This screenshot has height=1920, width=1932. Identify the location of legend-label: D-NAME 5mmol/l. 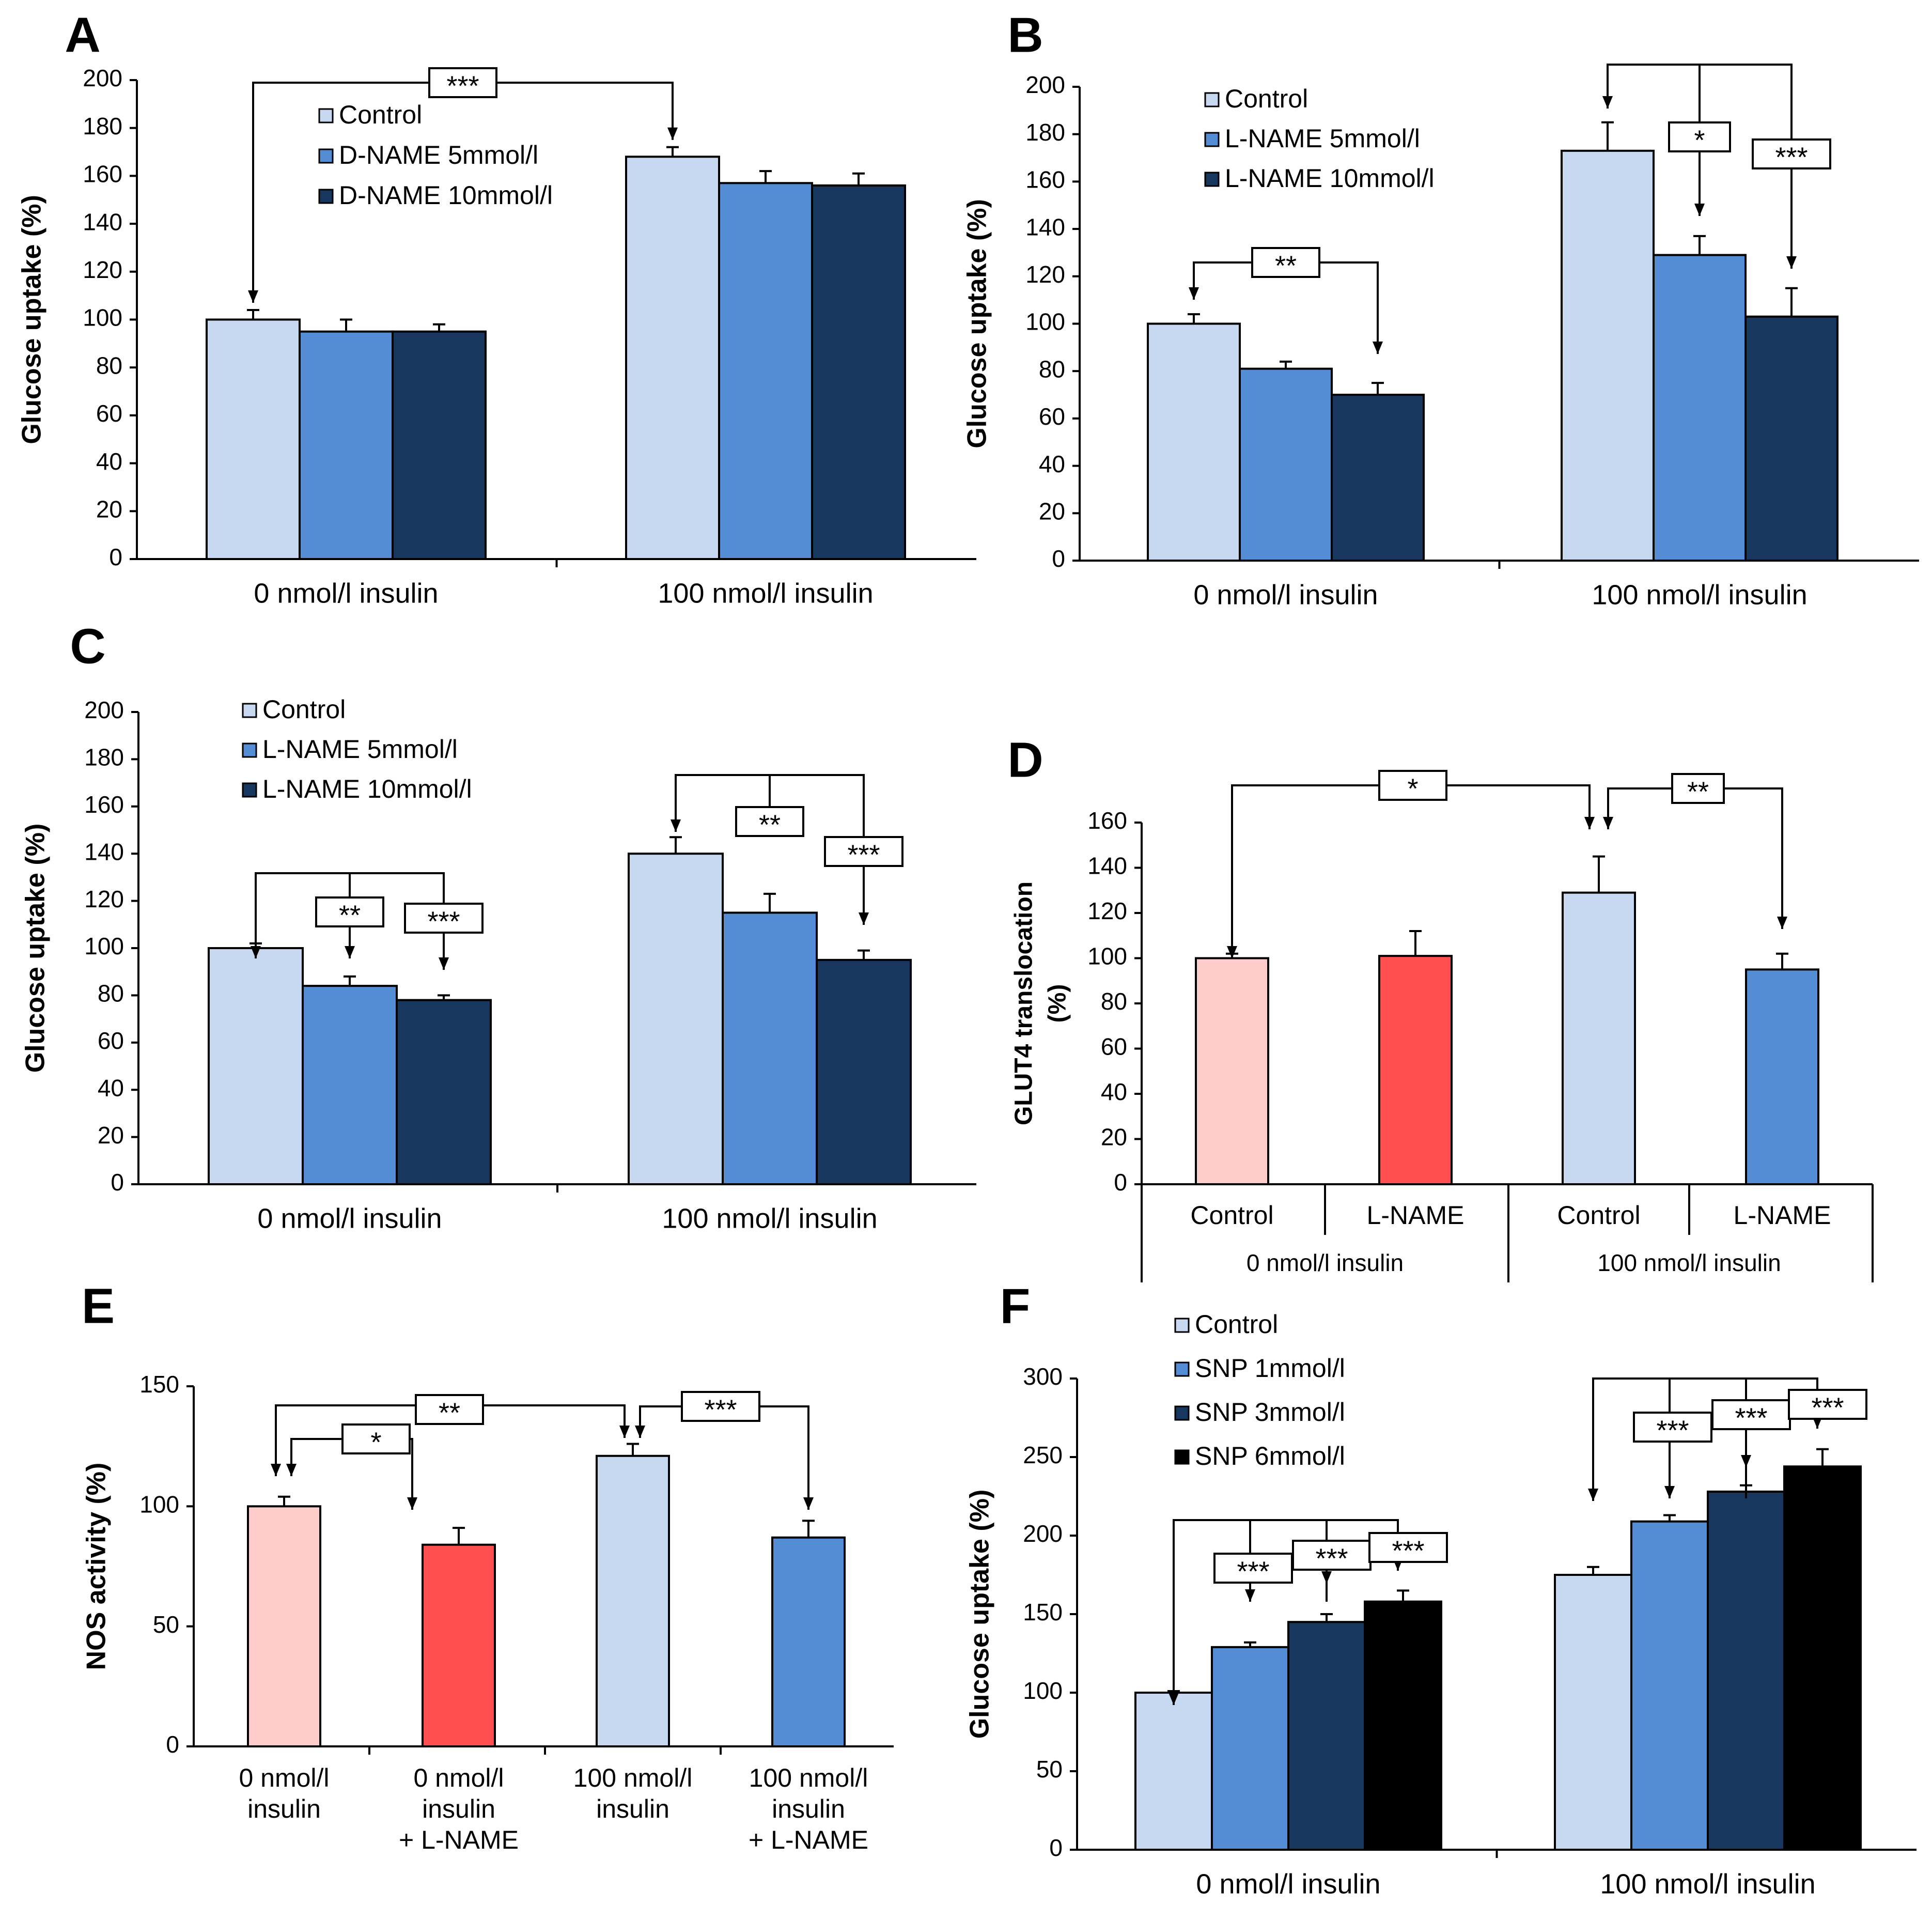
(439, 155).